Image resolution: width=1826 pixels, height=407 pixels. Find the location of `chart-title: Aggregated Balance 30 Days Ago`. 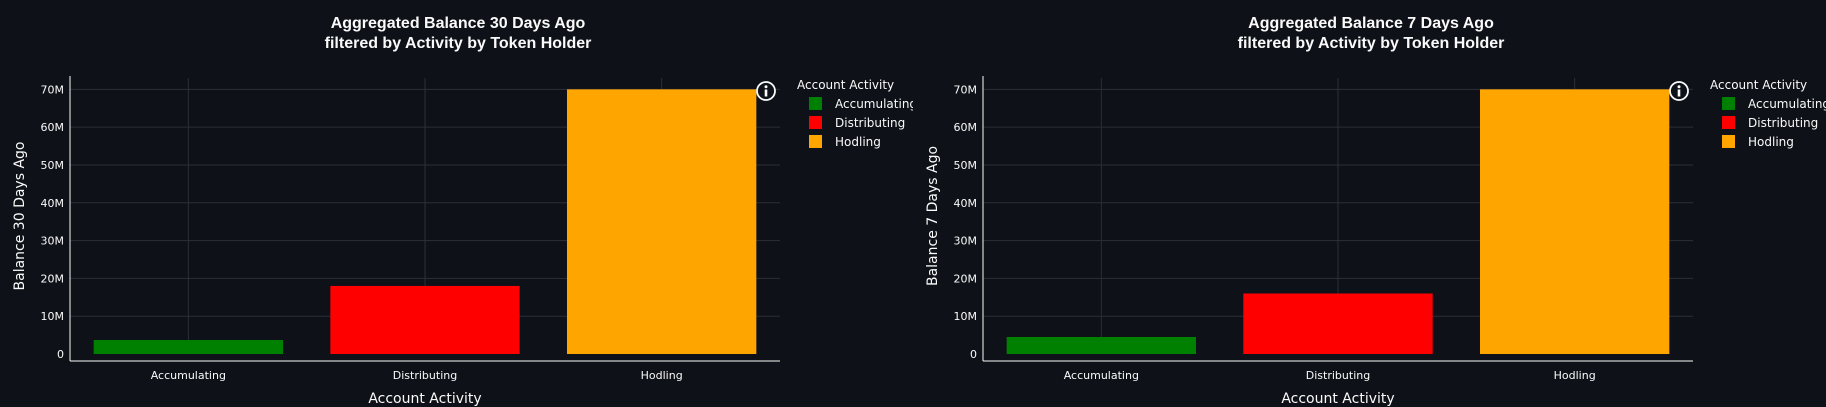

chart-title: Aggregated Balance 30 Days Ago is located at coordinates (458, 23).